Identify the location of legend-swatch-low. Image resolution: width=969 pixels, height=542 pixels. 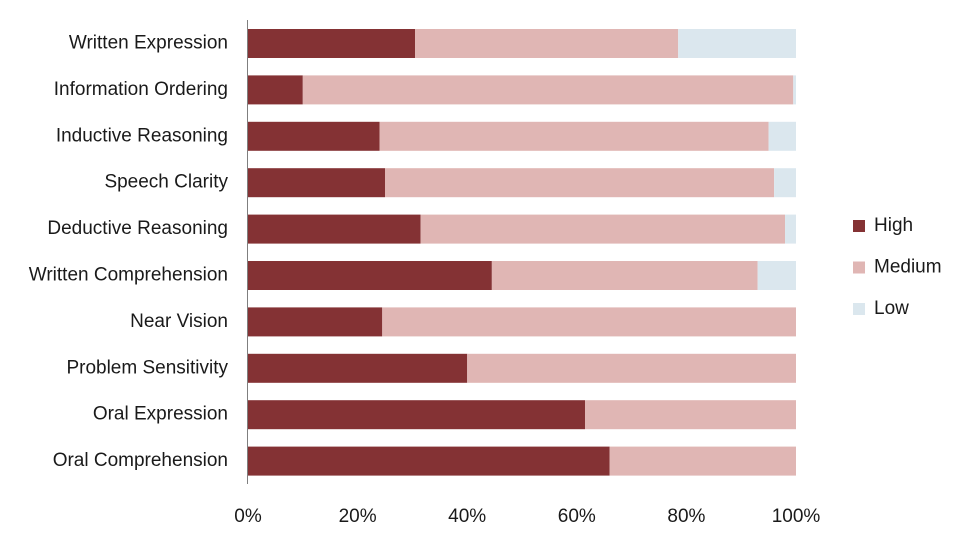
(859, 309).